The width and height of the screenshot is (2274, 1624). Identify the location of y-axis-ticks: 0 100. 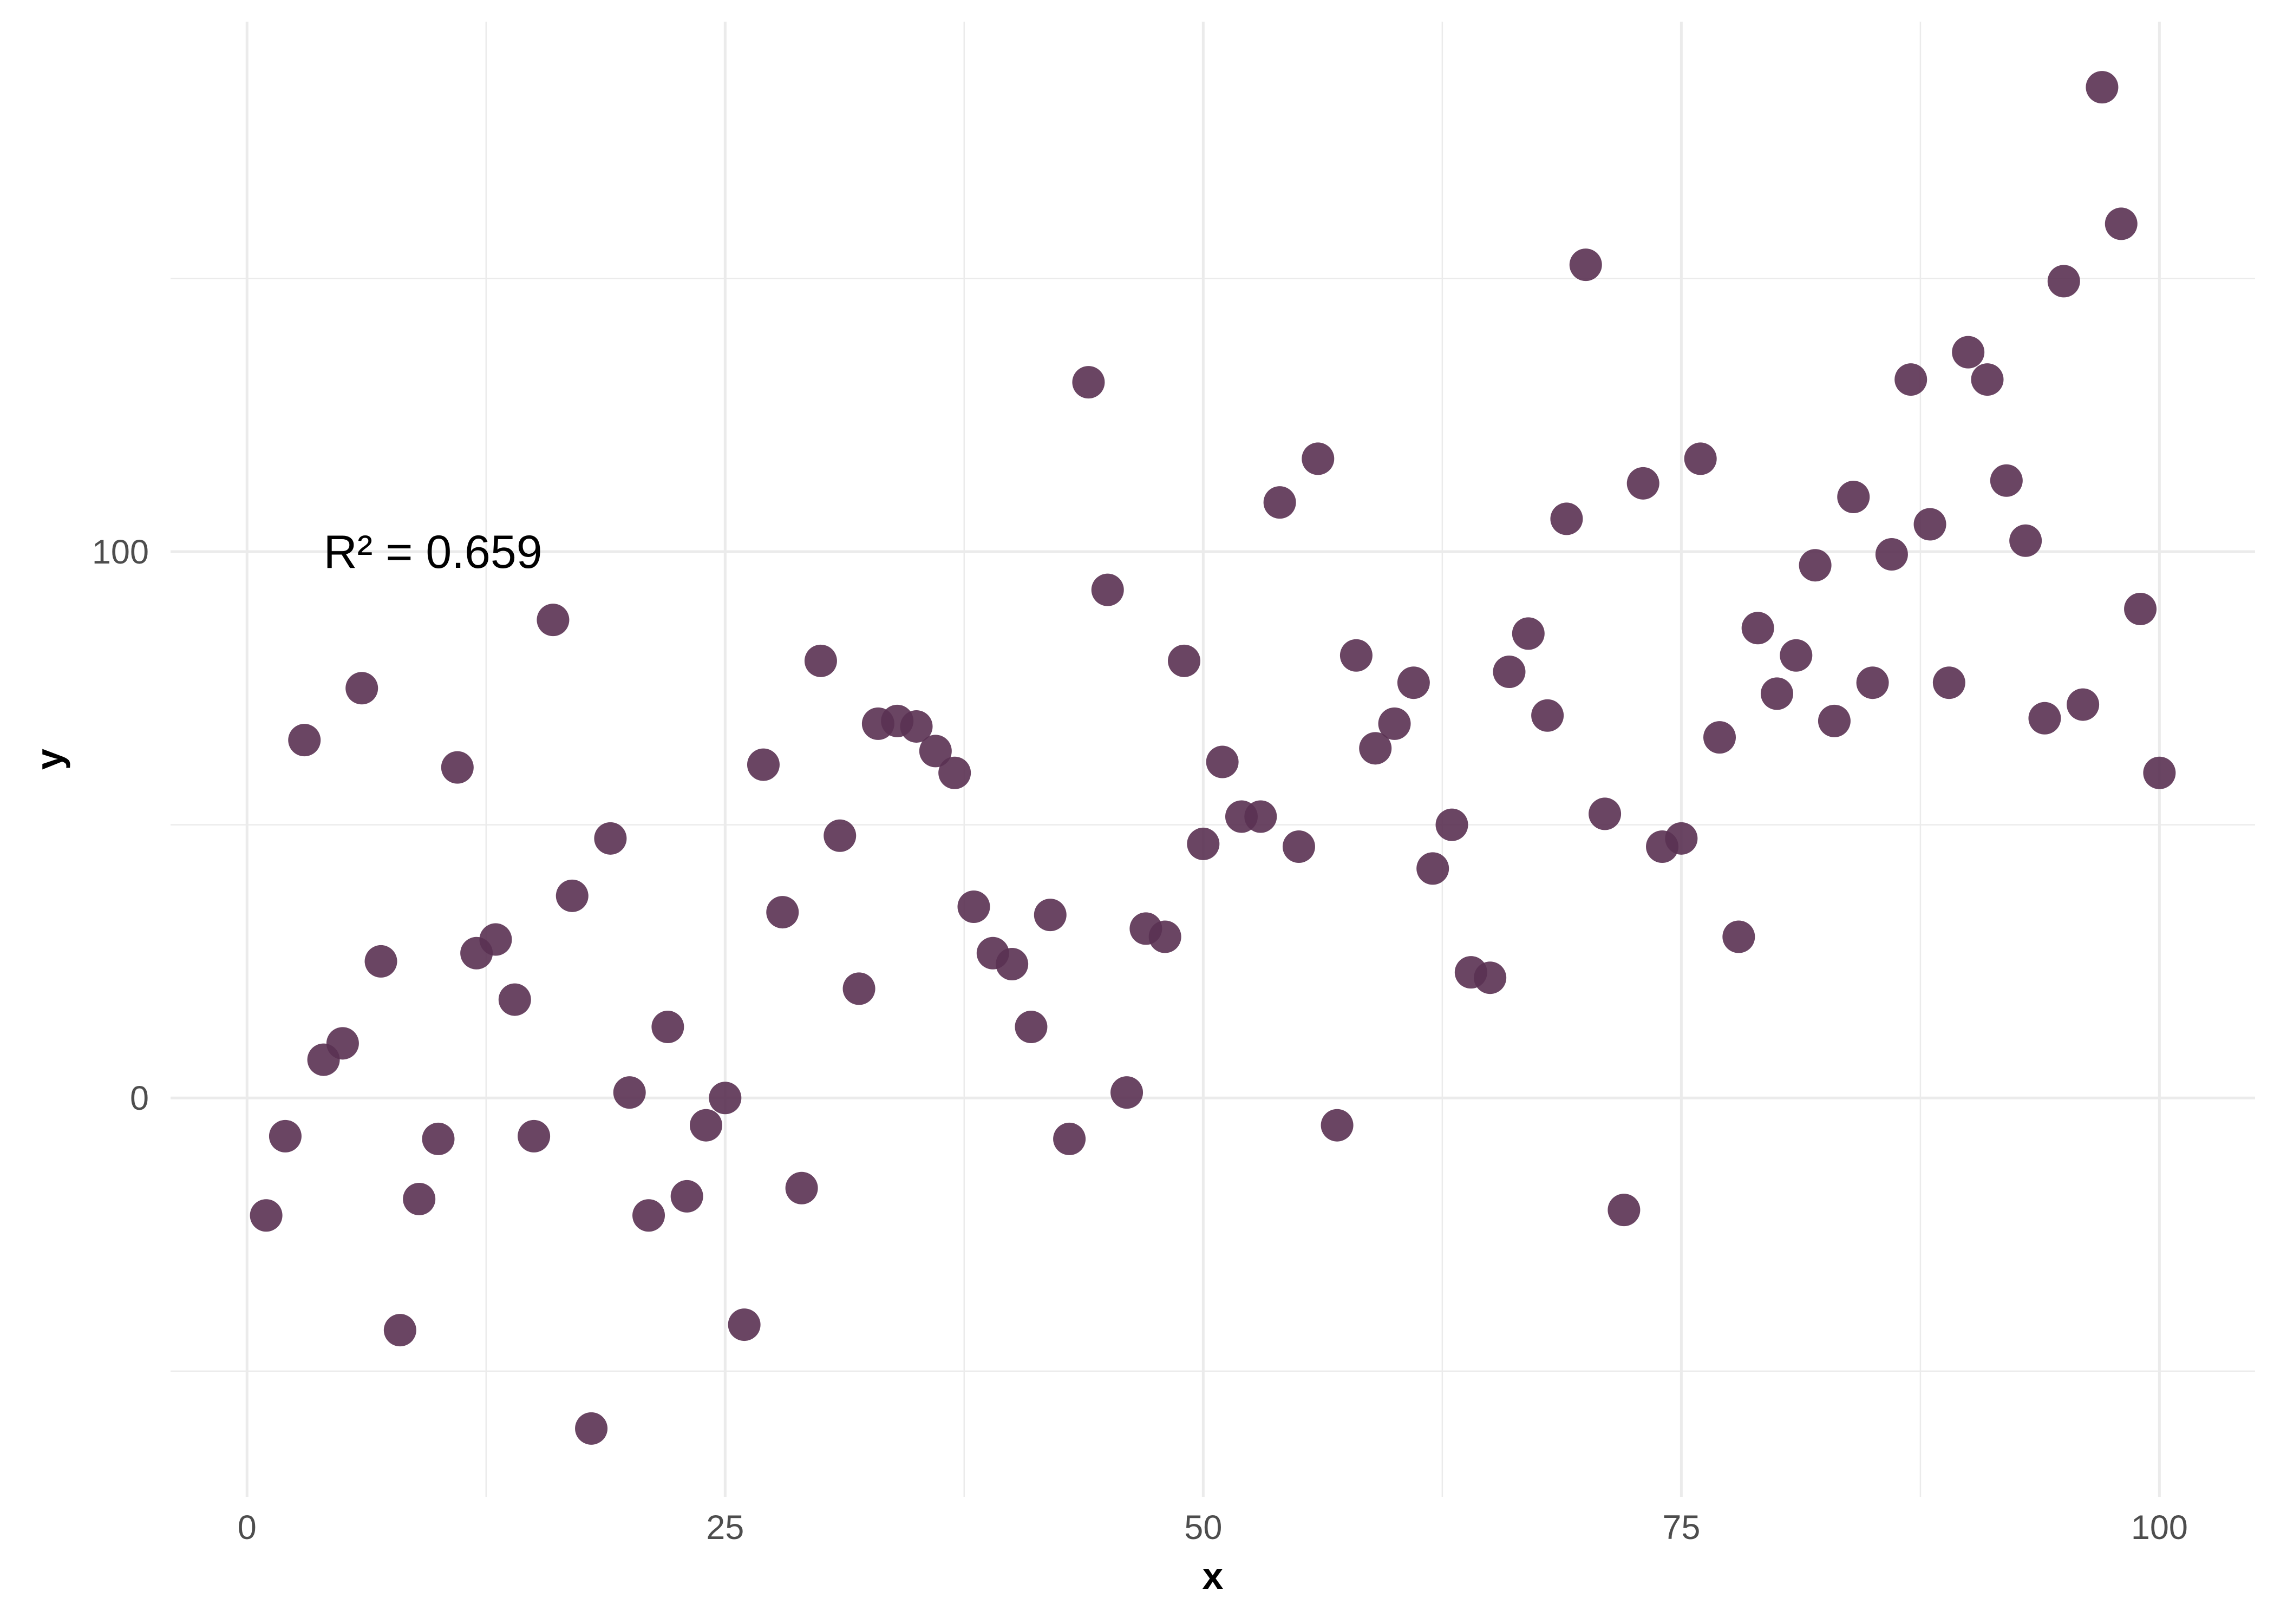
(121, 825).